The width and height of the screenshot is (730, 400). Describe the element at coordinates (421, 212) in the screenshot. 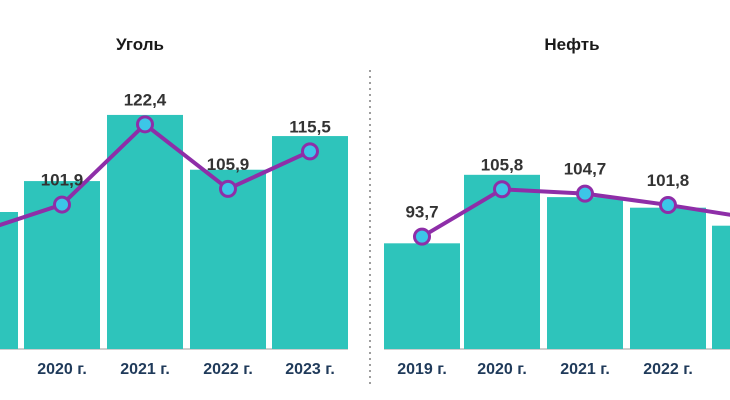

I see `oil-data-label-1: 93,7` at that location.